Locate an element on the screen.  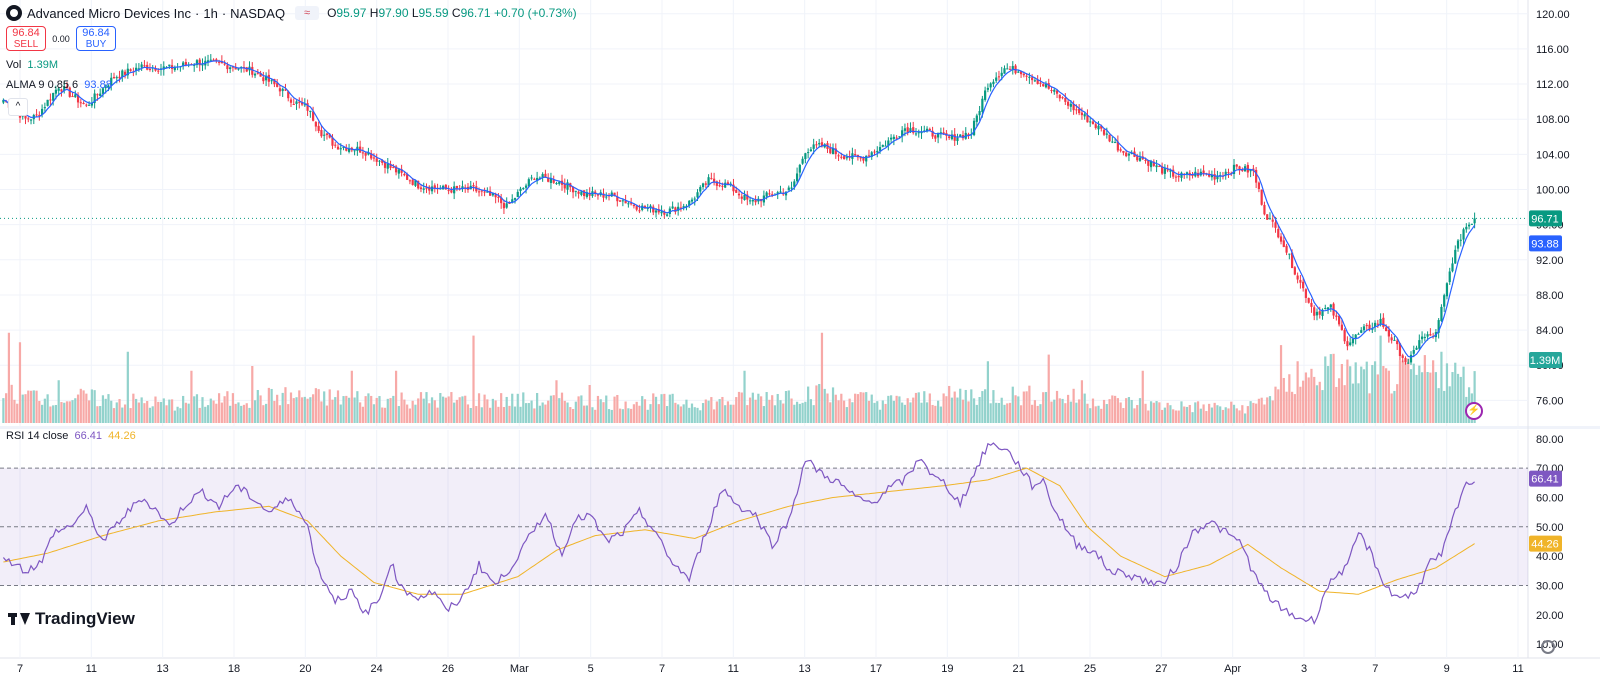
sell-button: 96.84 SELL is located at coordinates (26, 38).